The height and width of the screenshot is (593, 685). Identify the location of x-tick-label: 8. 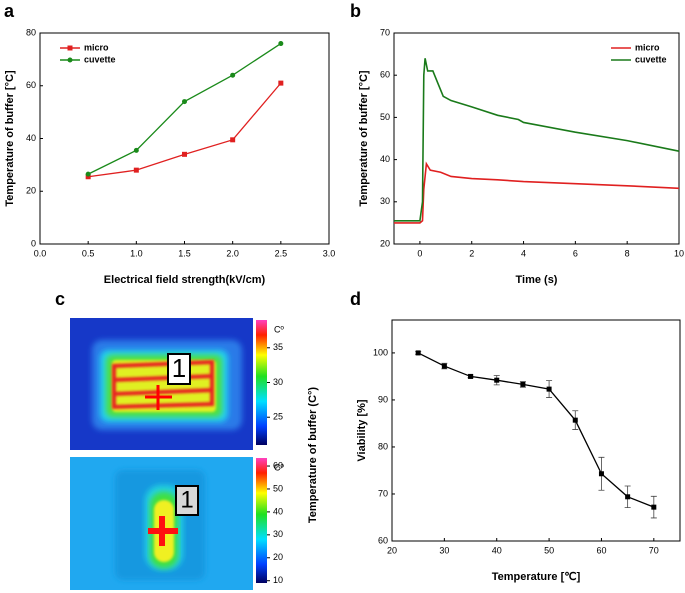
(627, 253).